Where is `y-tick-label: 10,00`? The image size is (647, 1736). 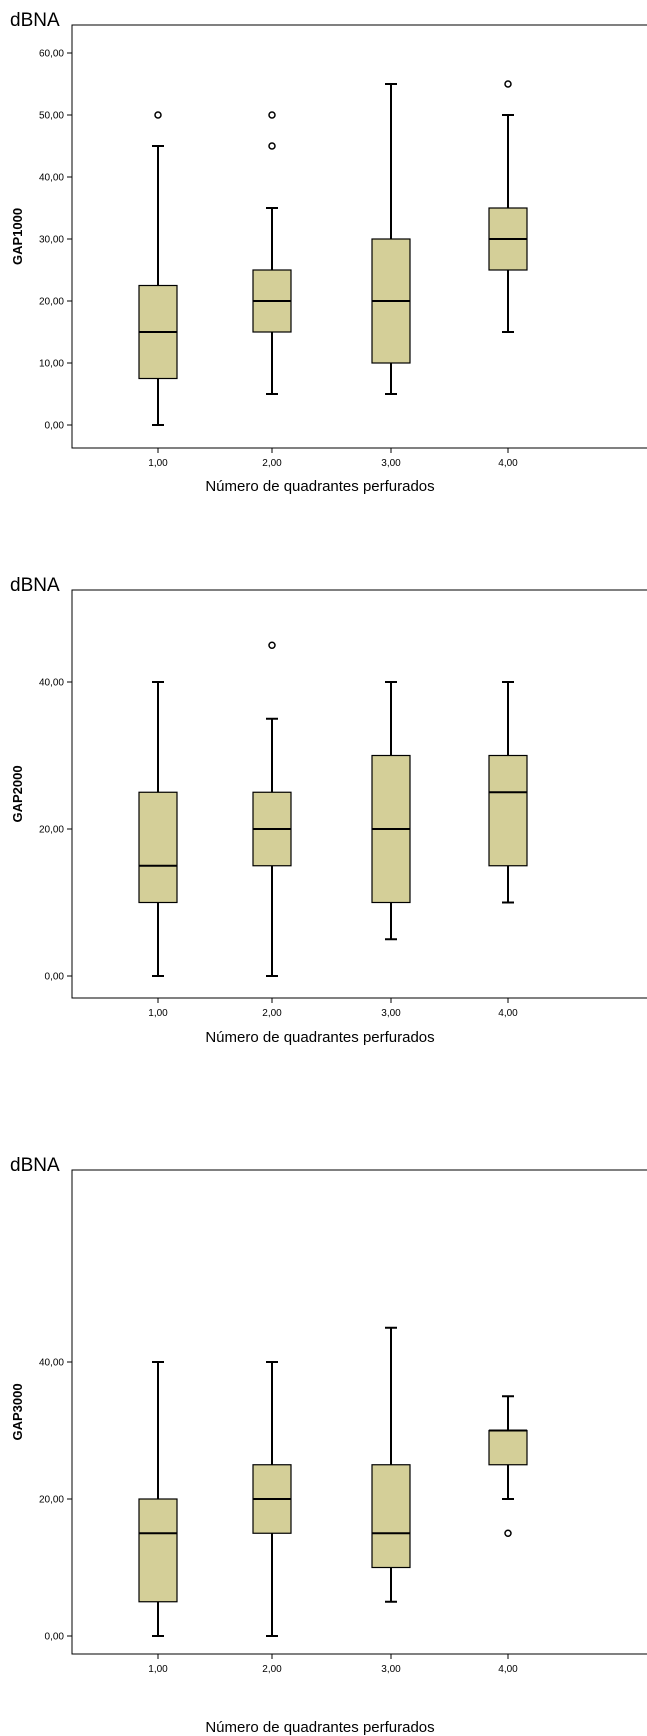 y-tick-label: 10,00 is located at coordinates (51, 364).